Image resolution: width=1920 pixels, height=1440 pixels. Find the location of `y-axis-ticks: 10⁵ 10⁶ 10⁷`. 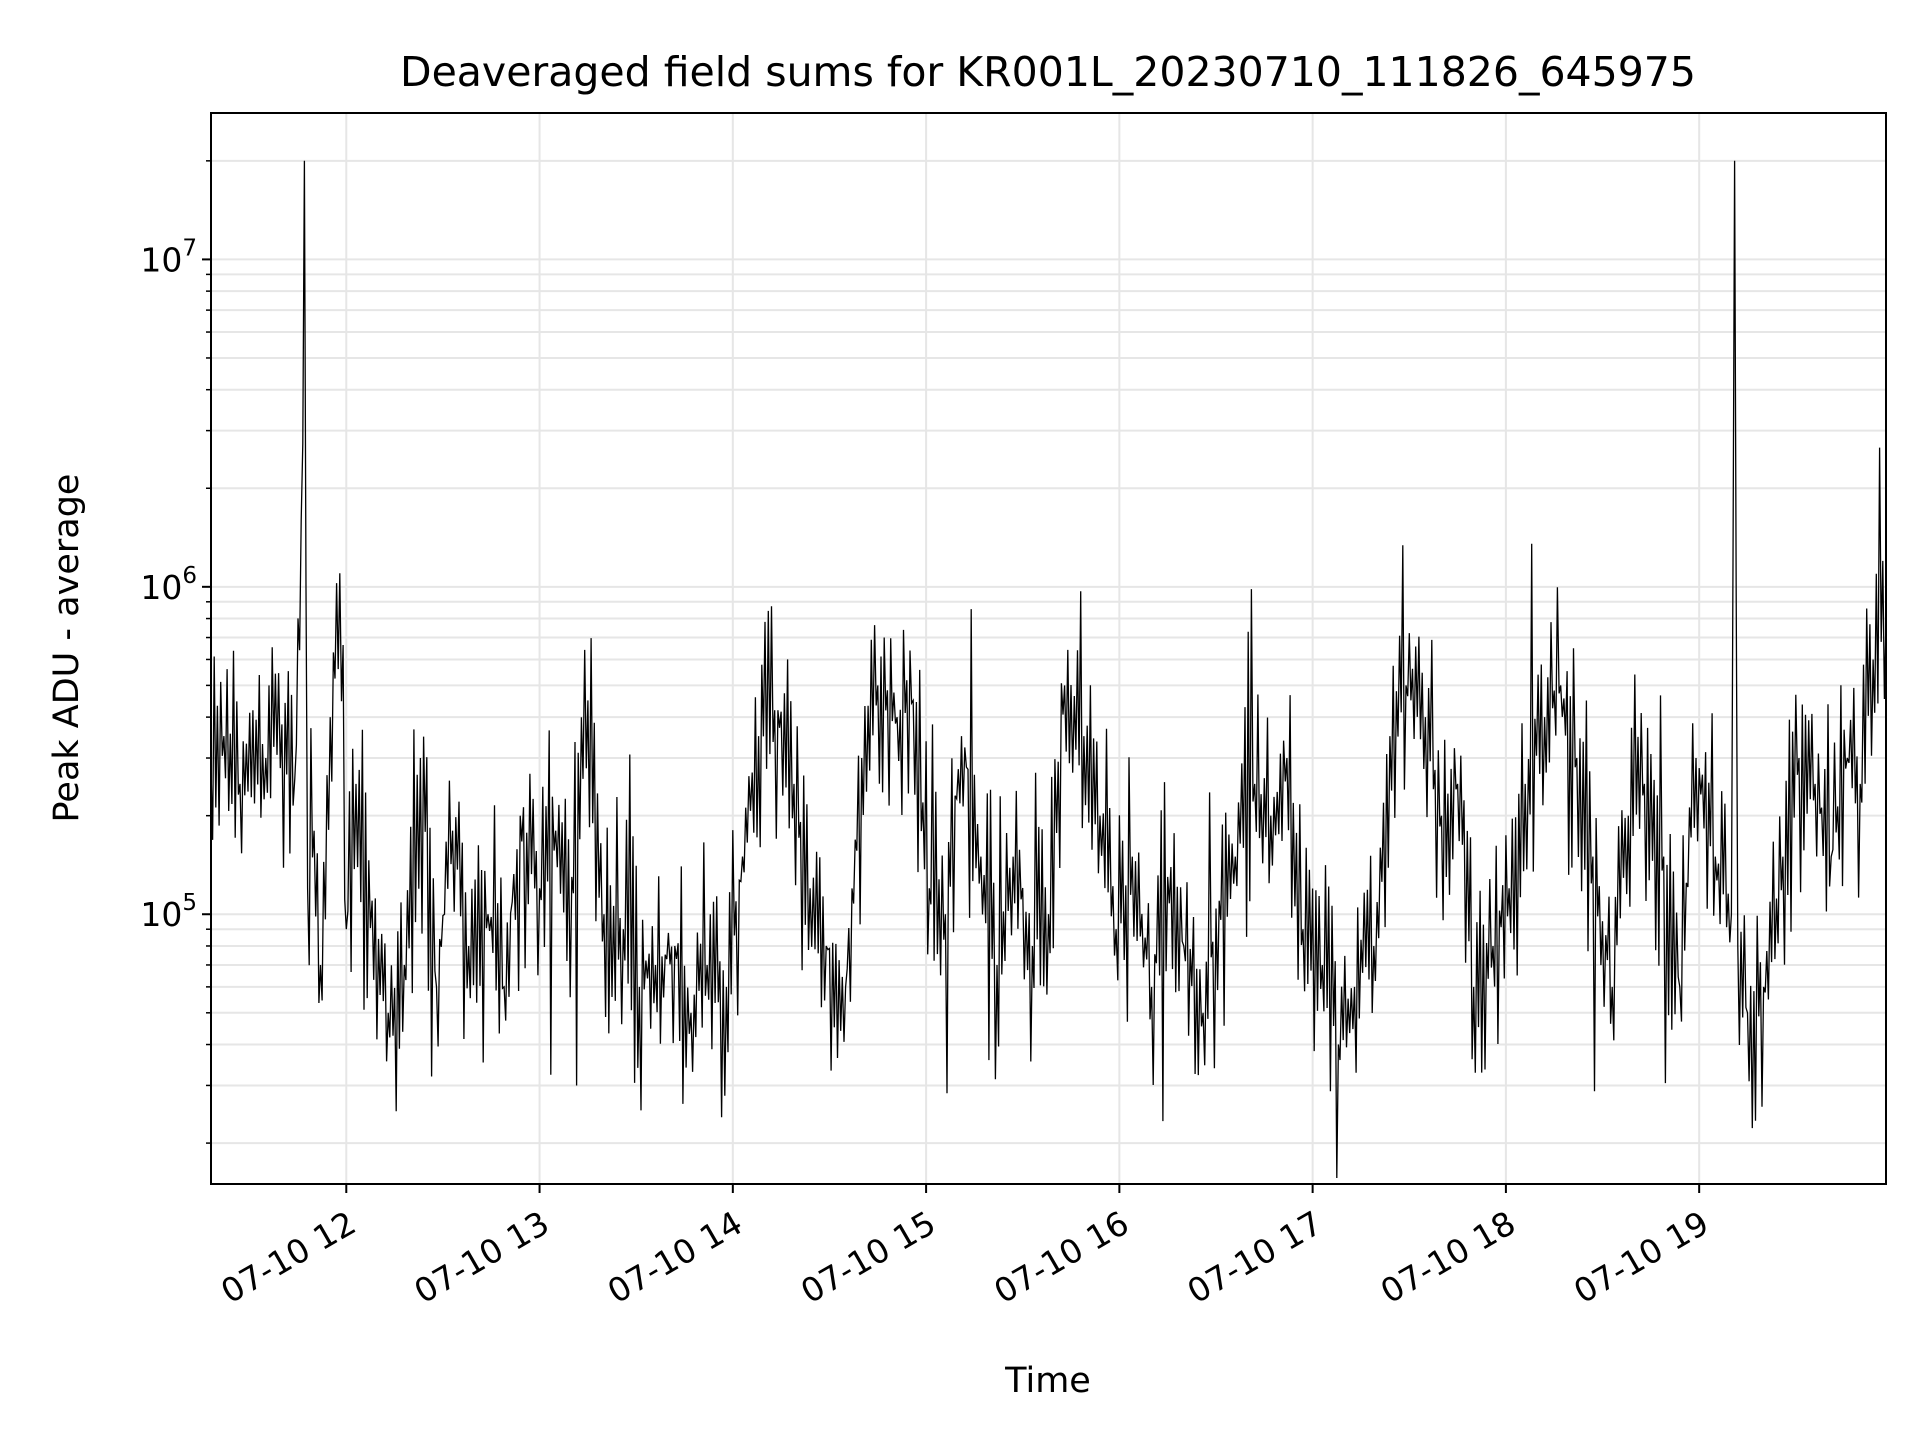

y-axis-ticks: 10⁵ 10⁶ 10⁷ is located at coordinates (175, 652).